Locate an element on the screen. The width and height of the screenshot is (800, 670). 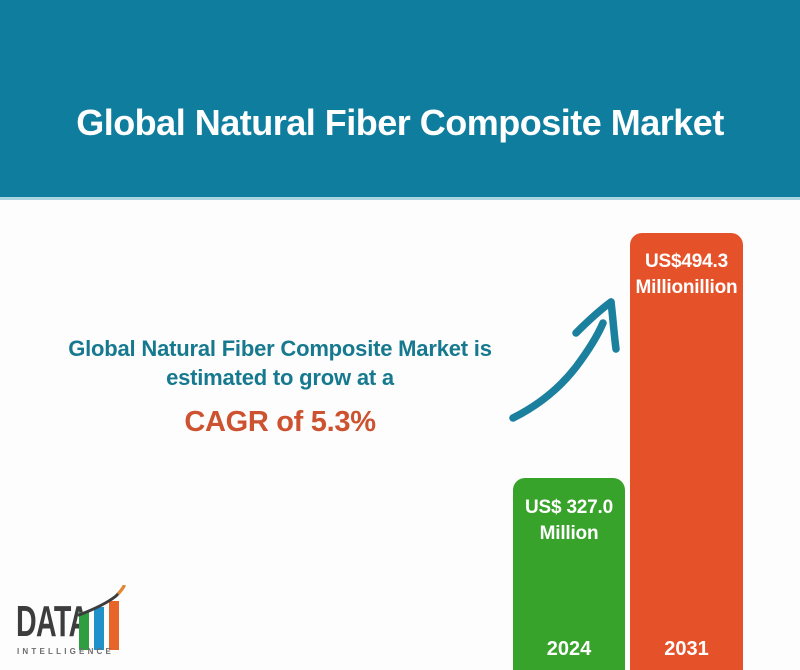
bar-2024-value: US$ 327.0 Million is located at coordinates (569, 512).